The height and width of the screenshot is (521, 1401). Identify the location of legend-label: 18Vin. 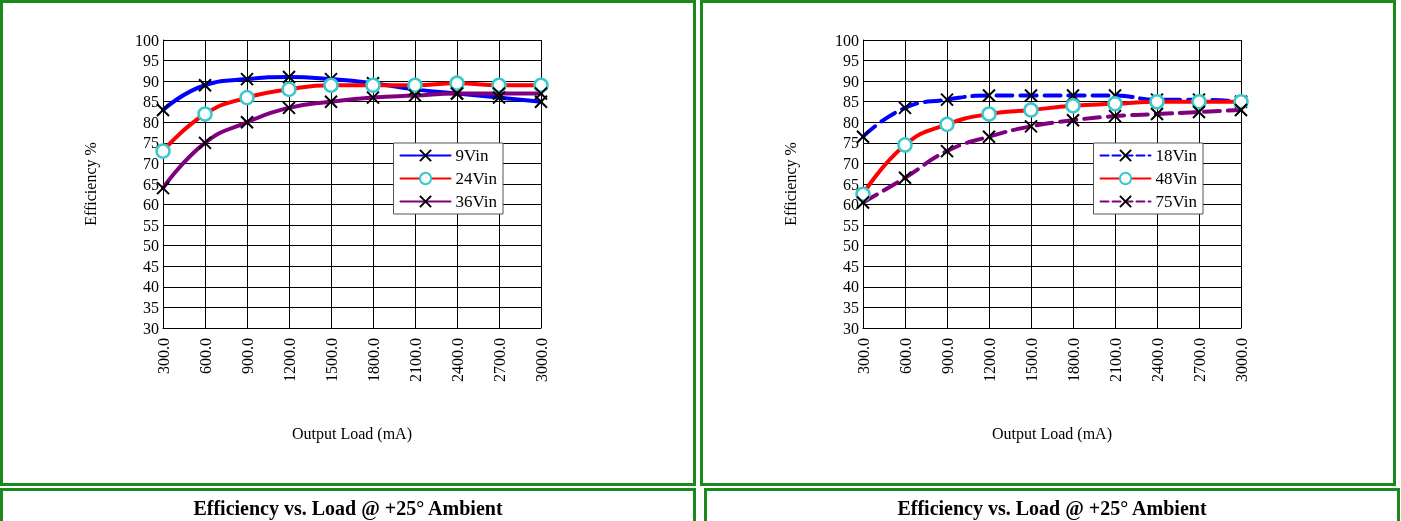
(1176, 155).